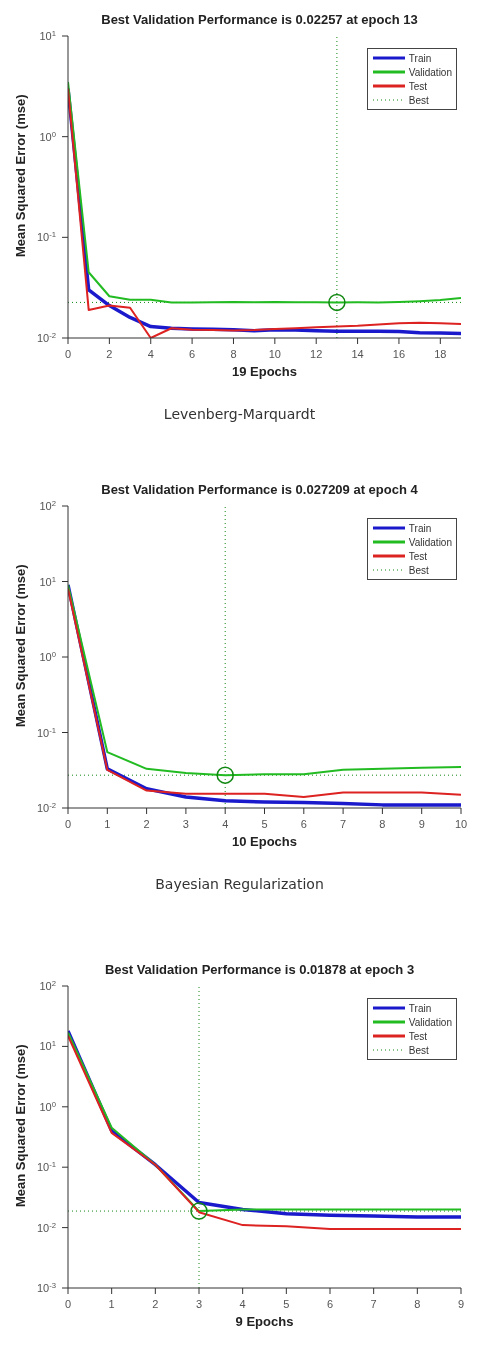 The height and width of the screenshot is (1369, 479). What do you see at coordinates (264, 1321) in the screenshot?
I see `x-axis-title: 9 Epochs` at bounding box center [264, 1321].